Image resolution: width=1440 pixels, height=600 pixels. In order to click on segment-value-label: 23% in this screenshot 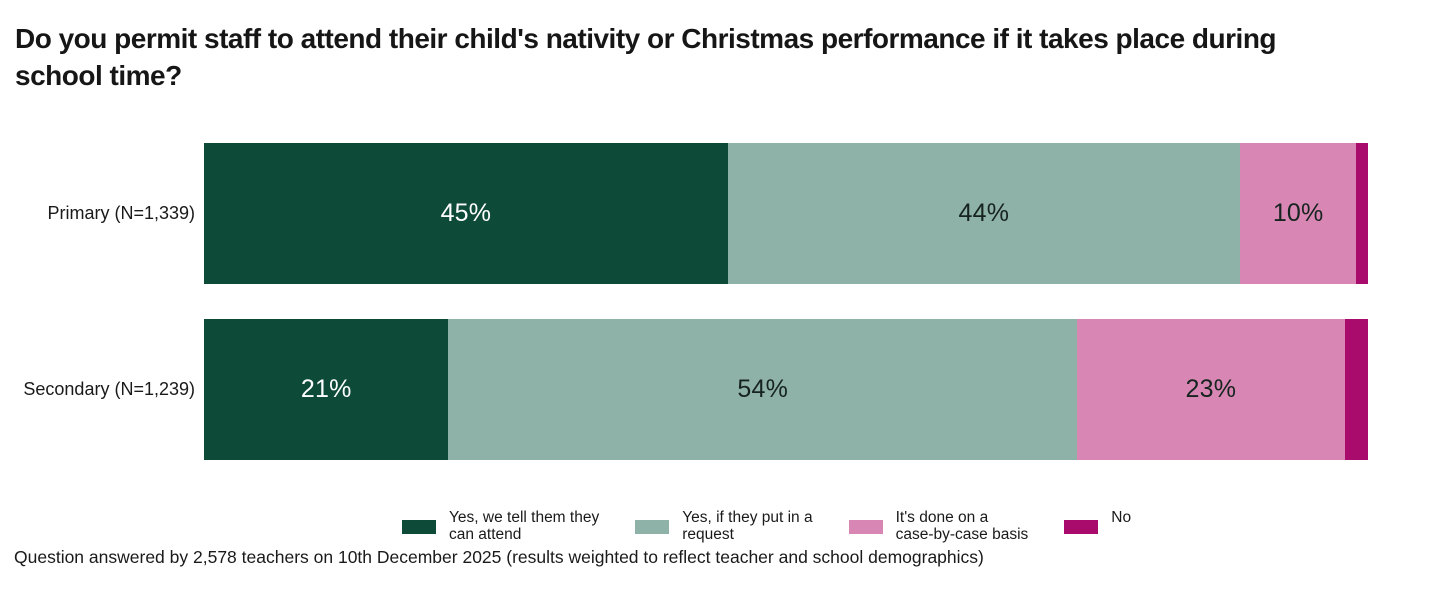, I will do `click(1211, 389)`.